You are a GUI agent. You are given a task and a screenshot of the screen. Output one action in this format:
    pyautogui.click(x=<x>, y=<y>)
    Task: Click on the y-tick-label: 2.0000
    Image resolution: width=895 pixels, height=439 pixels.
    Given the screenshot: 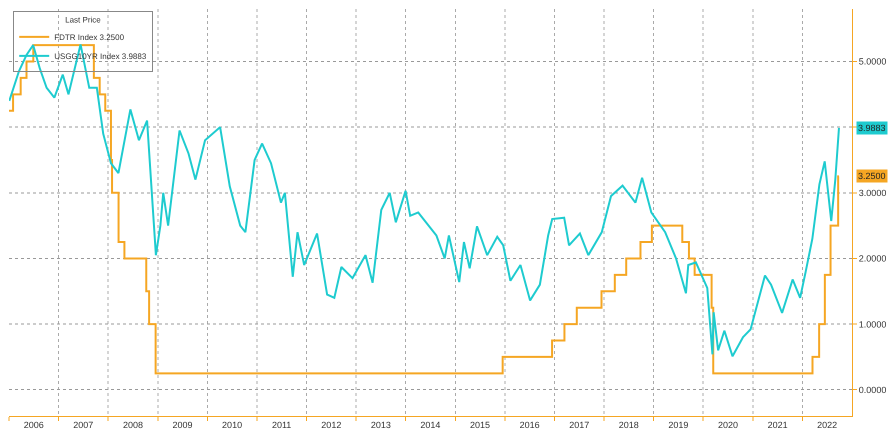 What is the action you would take?
    pyautogui.click(x=872, y=259)
    